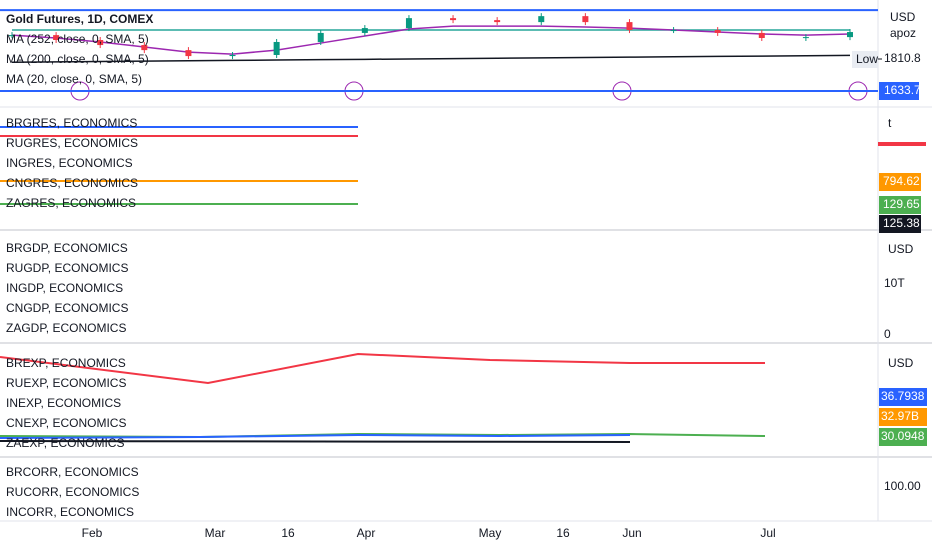 The width and height of the screenshot is (932, 550). What do you see at coordinates (902, 90) in the screenshot?
I see `price-tag: 1633.7` at bounding box center [902, 90].